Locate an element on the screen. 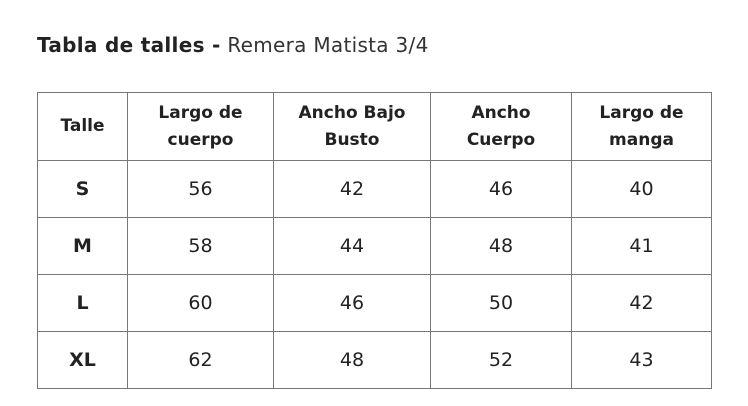  measure-cell: 60 is located at coordinates (200, 303).